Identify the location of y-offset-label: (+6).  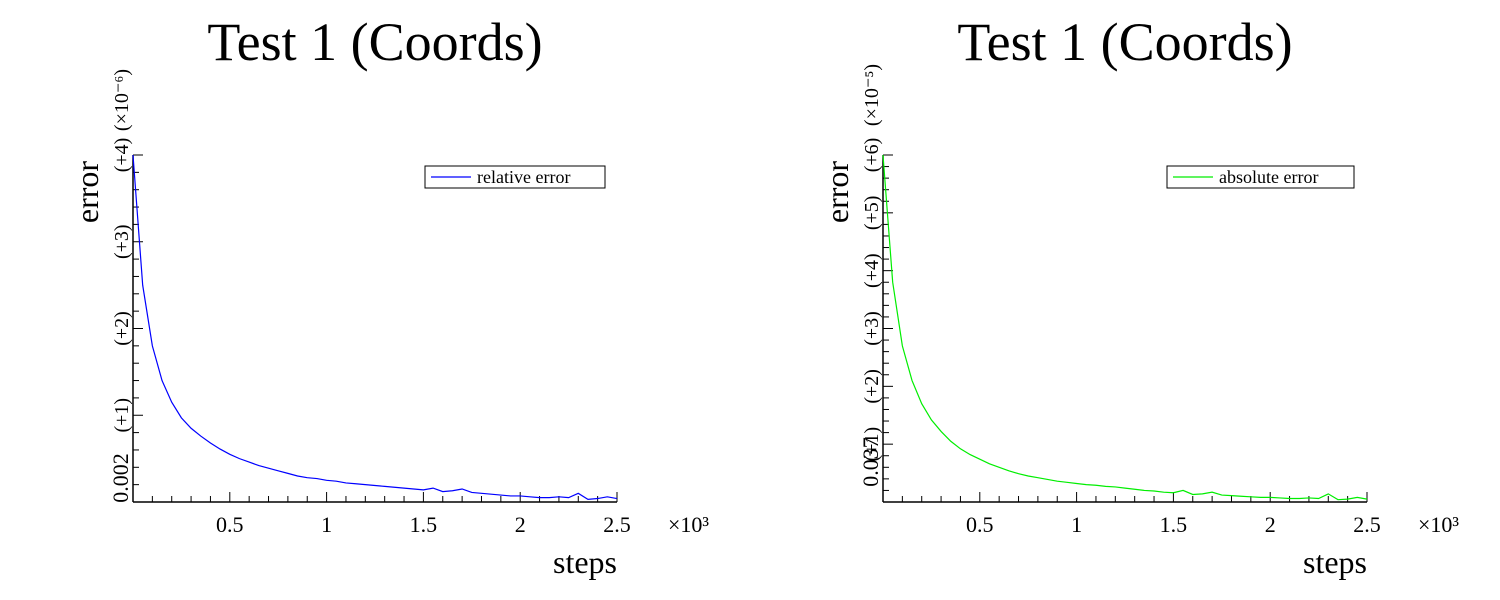
(872, 155).